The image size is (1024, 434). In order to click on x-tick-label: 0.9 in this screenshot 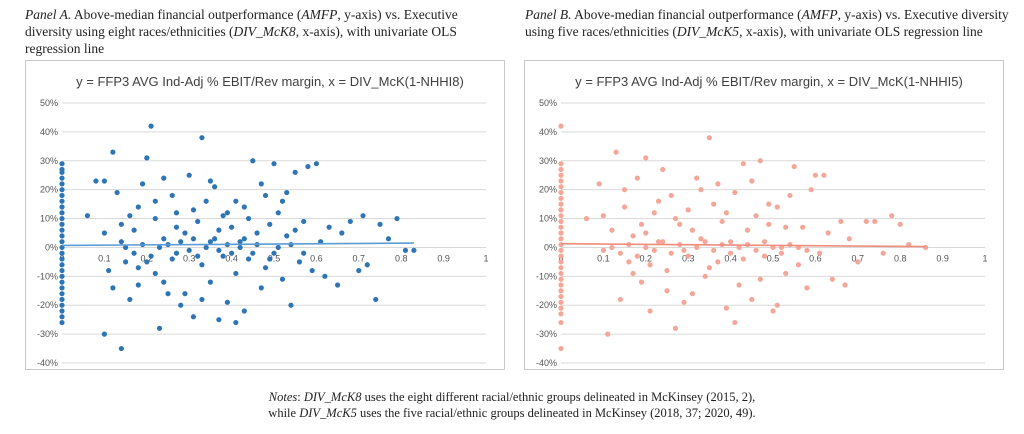, I will do `click(942, 258)`.